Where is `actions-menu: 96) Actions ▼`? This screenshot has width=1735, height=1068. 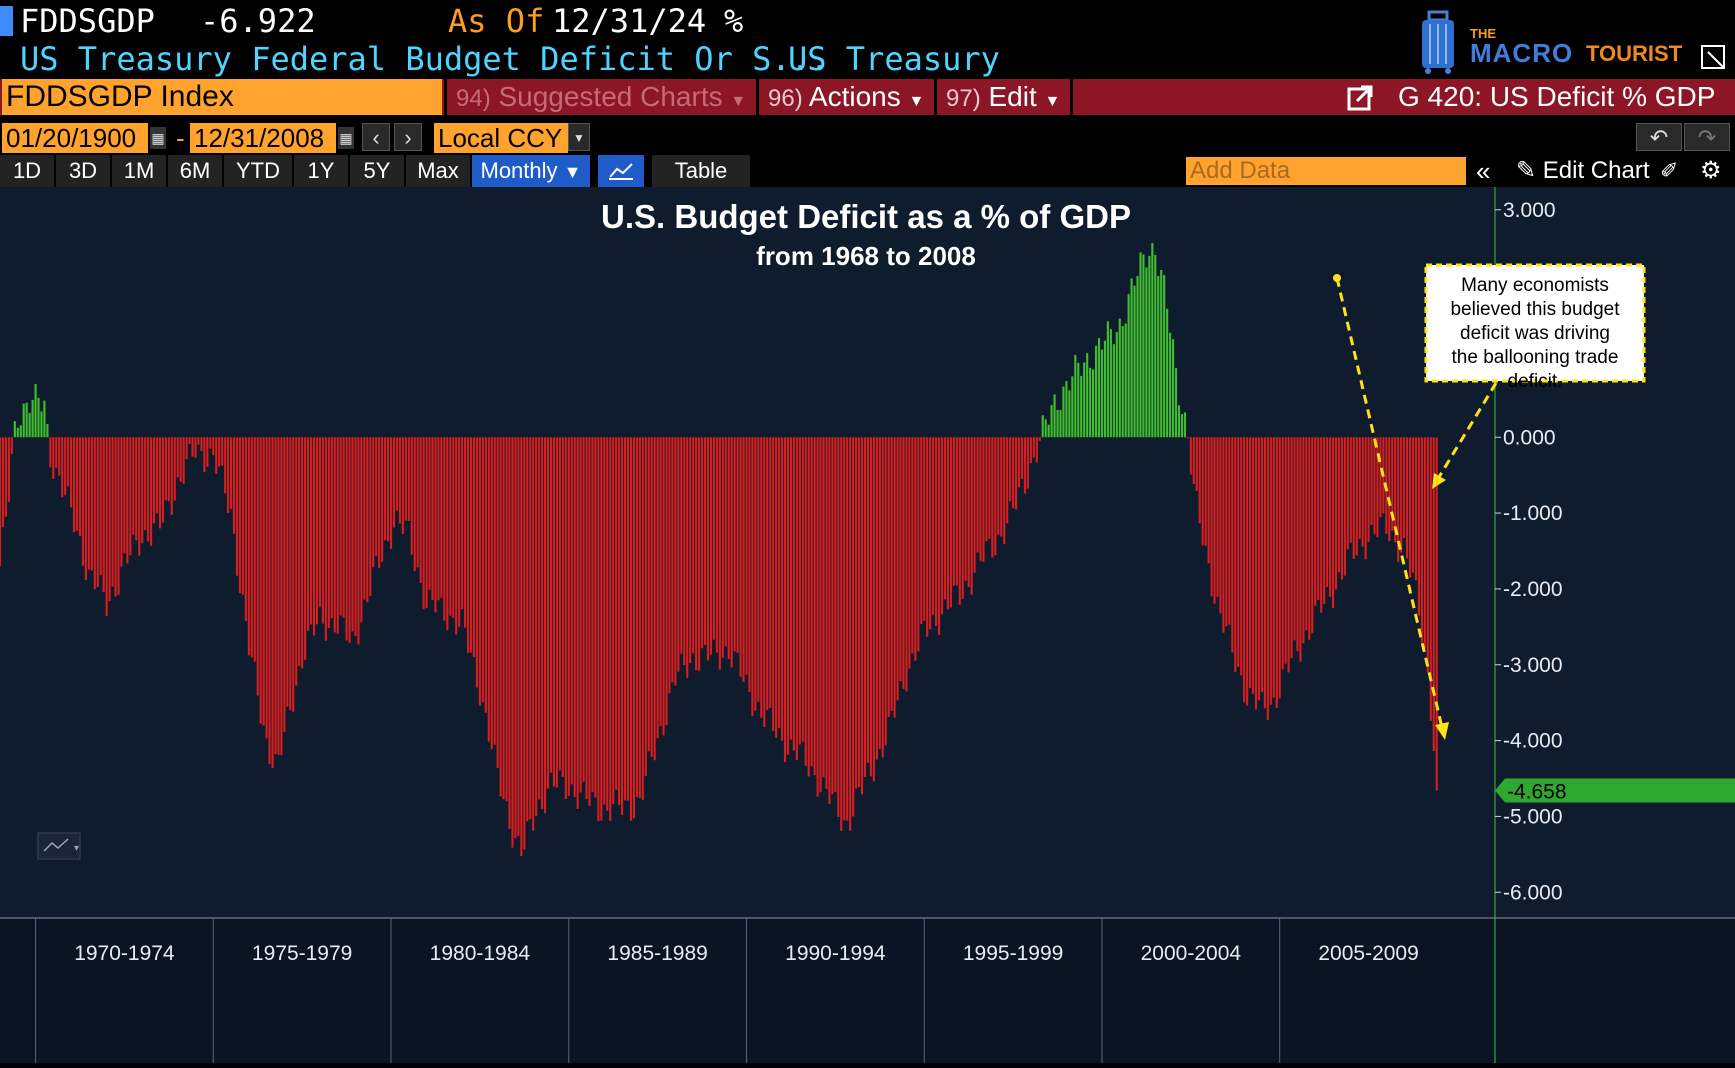 actions-menu: 96) Actions ▼ is located at coordinates (846, 97).